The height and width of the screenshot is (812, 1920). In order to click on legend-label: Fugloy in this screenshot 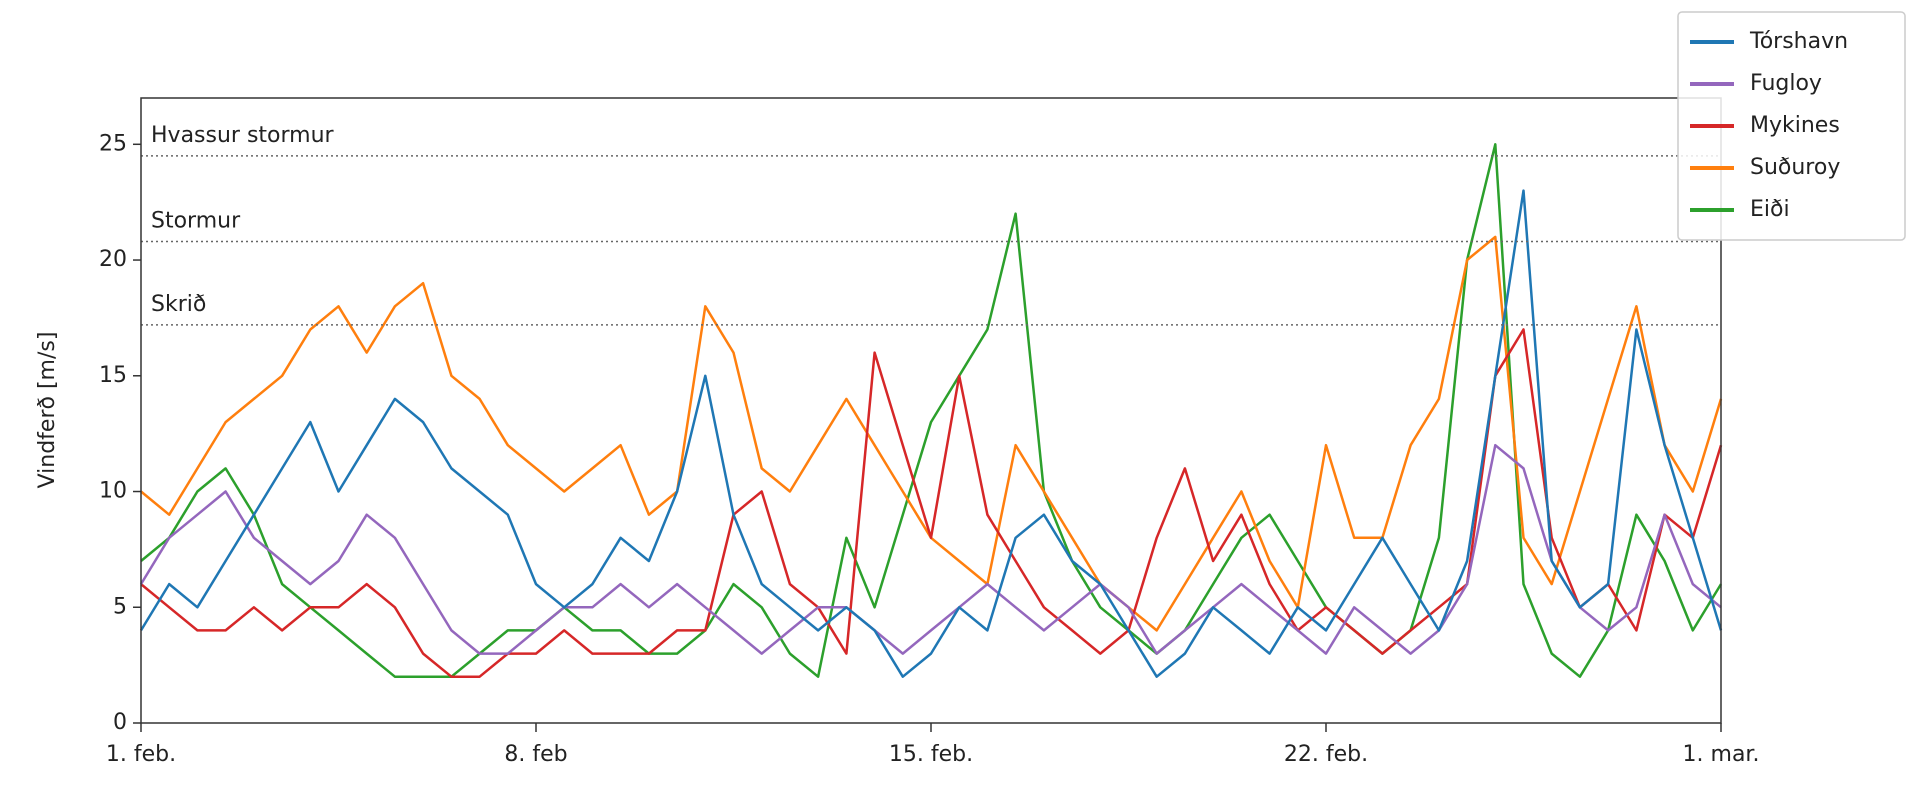, I will do `click(1786, 83)`.